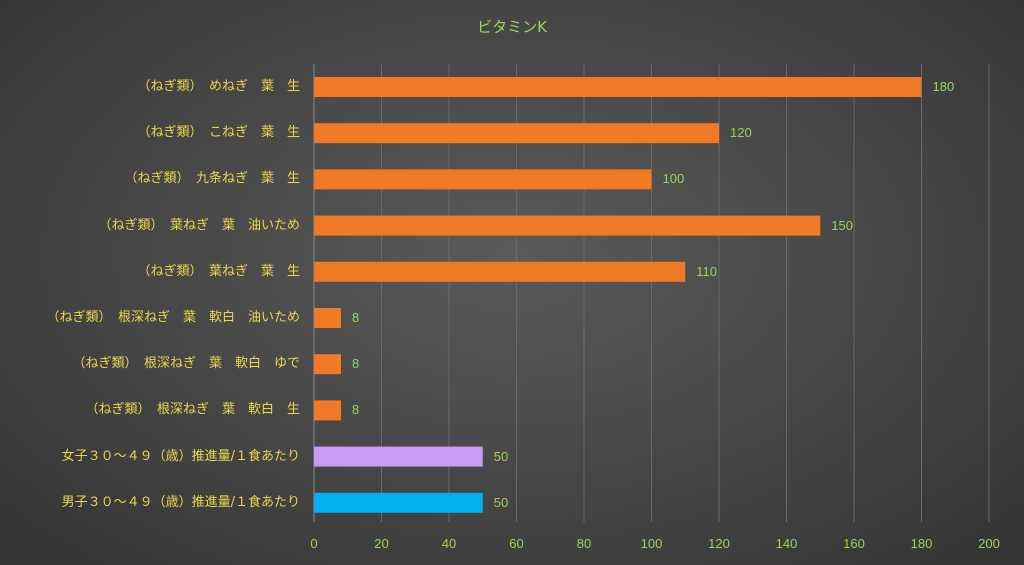 The height and width of the screenshot is (565, 1024). I want to click on data-label: 180, so click(943, 86).